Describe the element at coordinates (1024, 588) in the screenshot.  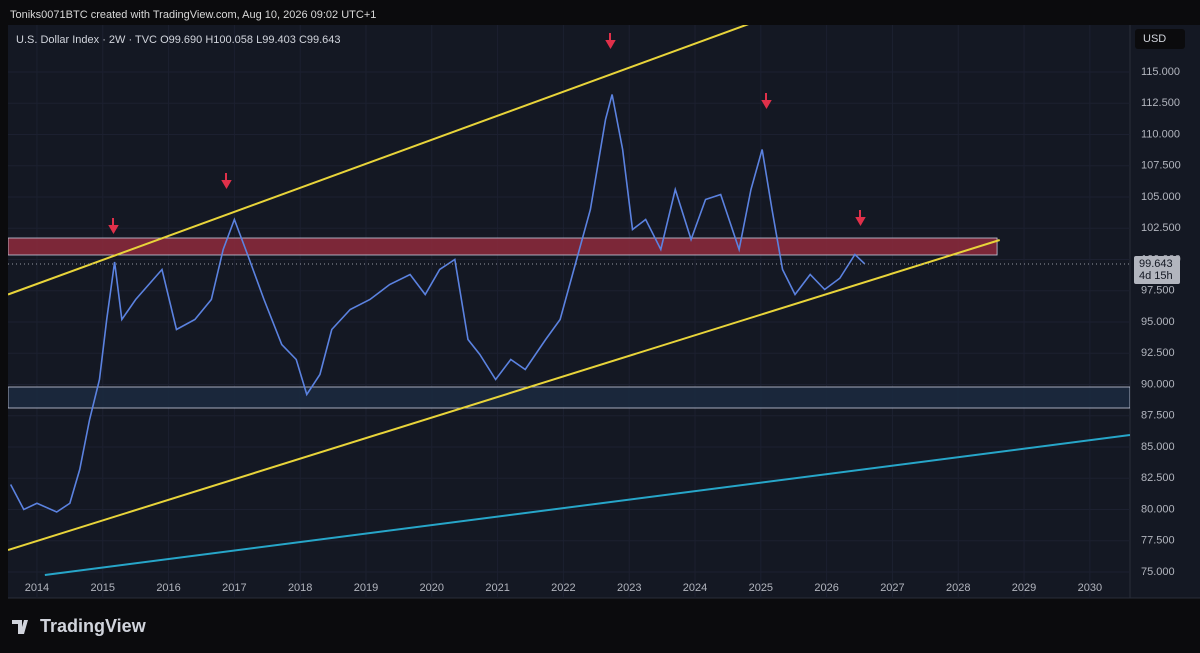
I see `x-tick-label: 2029` at that location.